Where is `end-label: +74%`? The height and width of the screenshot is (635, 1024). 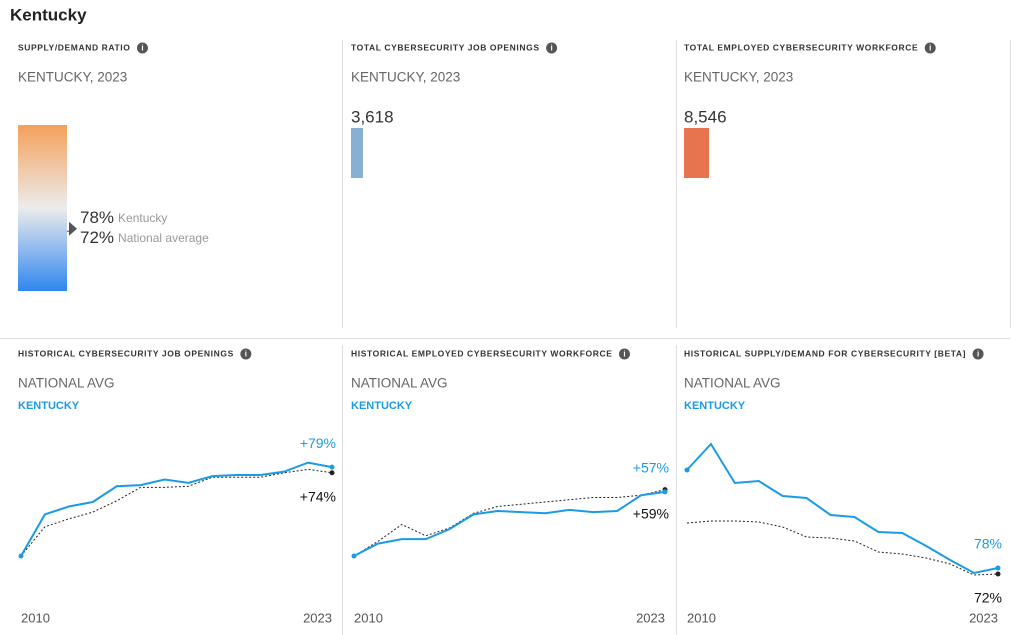 end-label: +74% is located at coordinates (318, 496).